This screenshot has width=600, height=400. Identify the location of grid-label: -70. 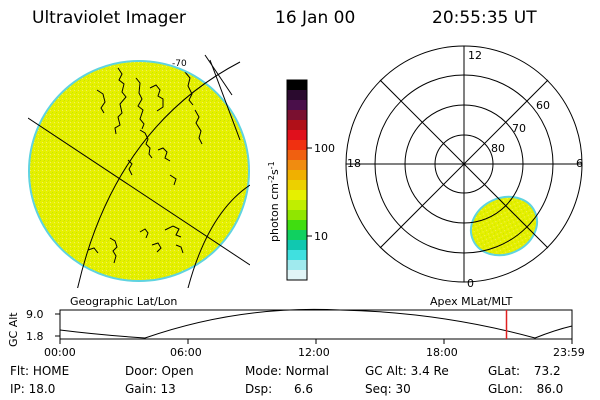
(179, 64).